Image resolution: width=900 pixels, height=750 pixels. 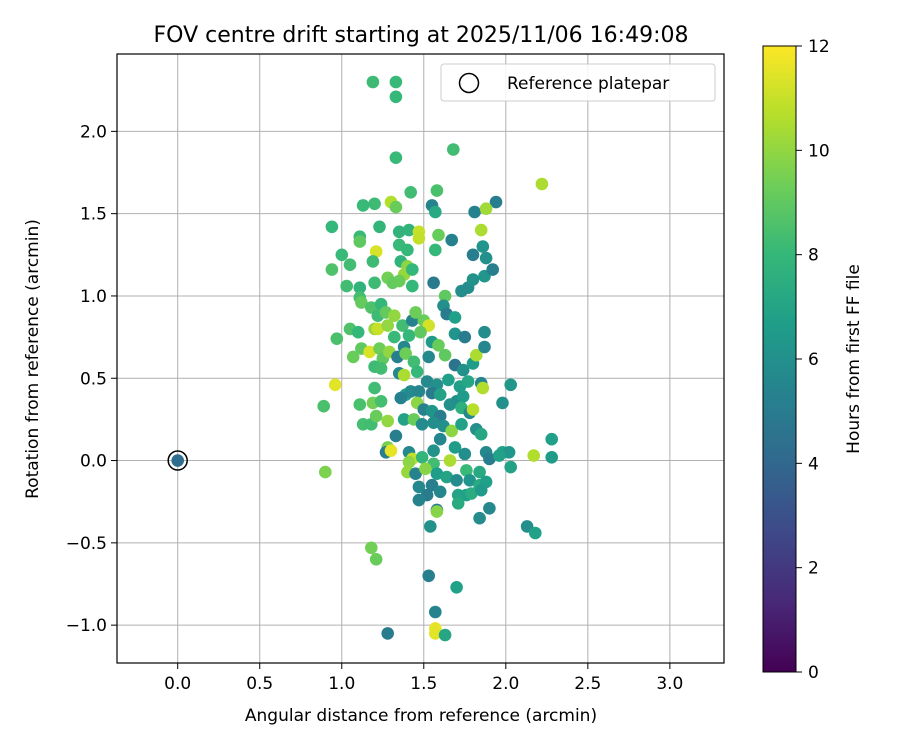 What do you see at coordinates (813, 256) in the screenshot?
I see `colorbar-tick-label: 8` at bounding box center [813, 256].